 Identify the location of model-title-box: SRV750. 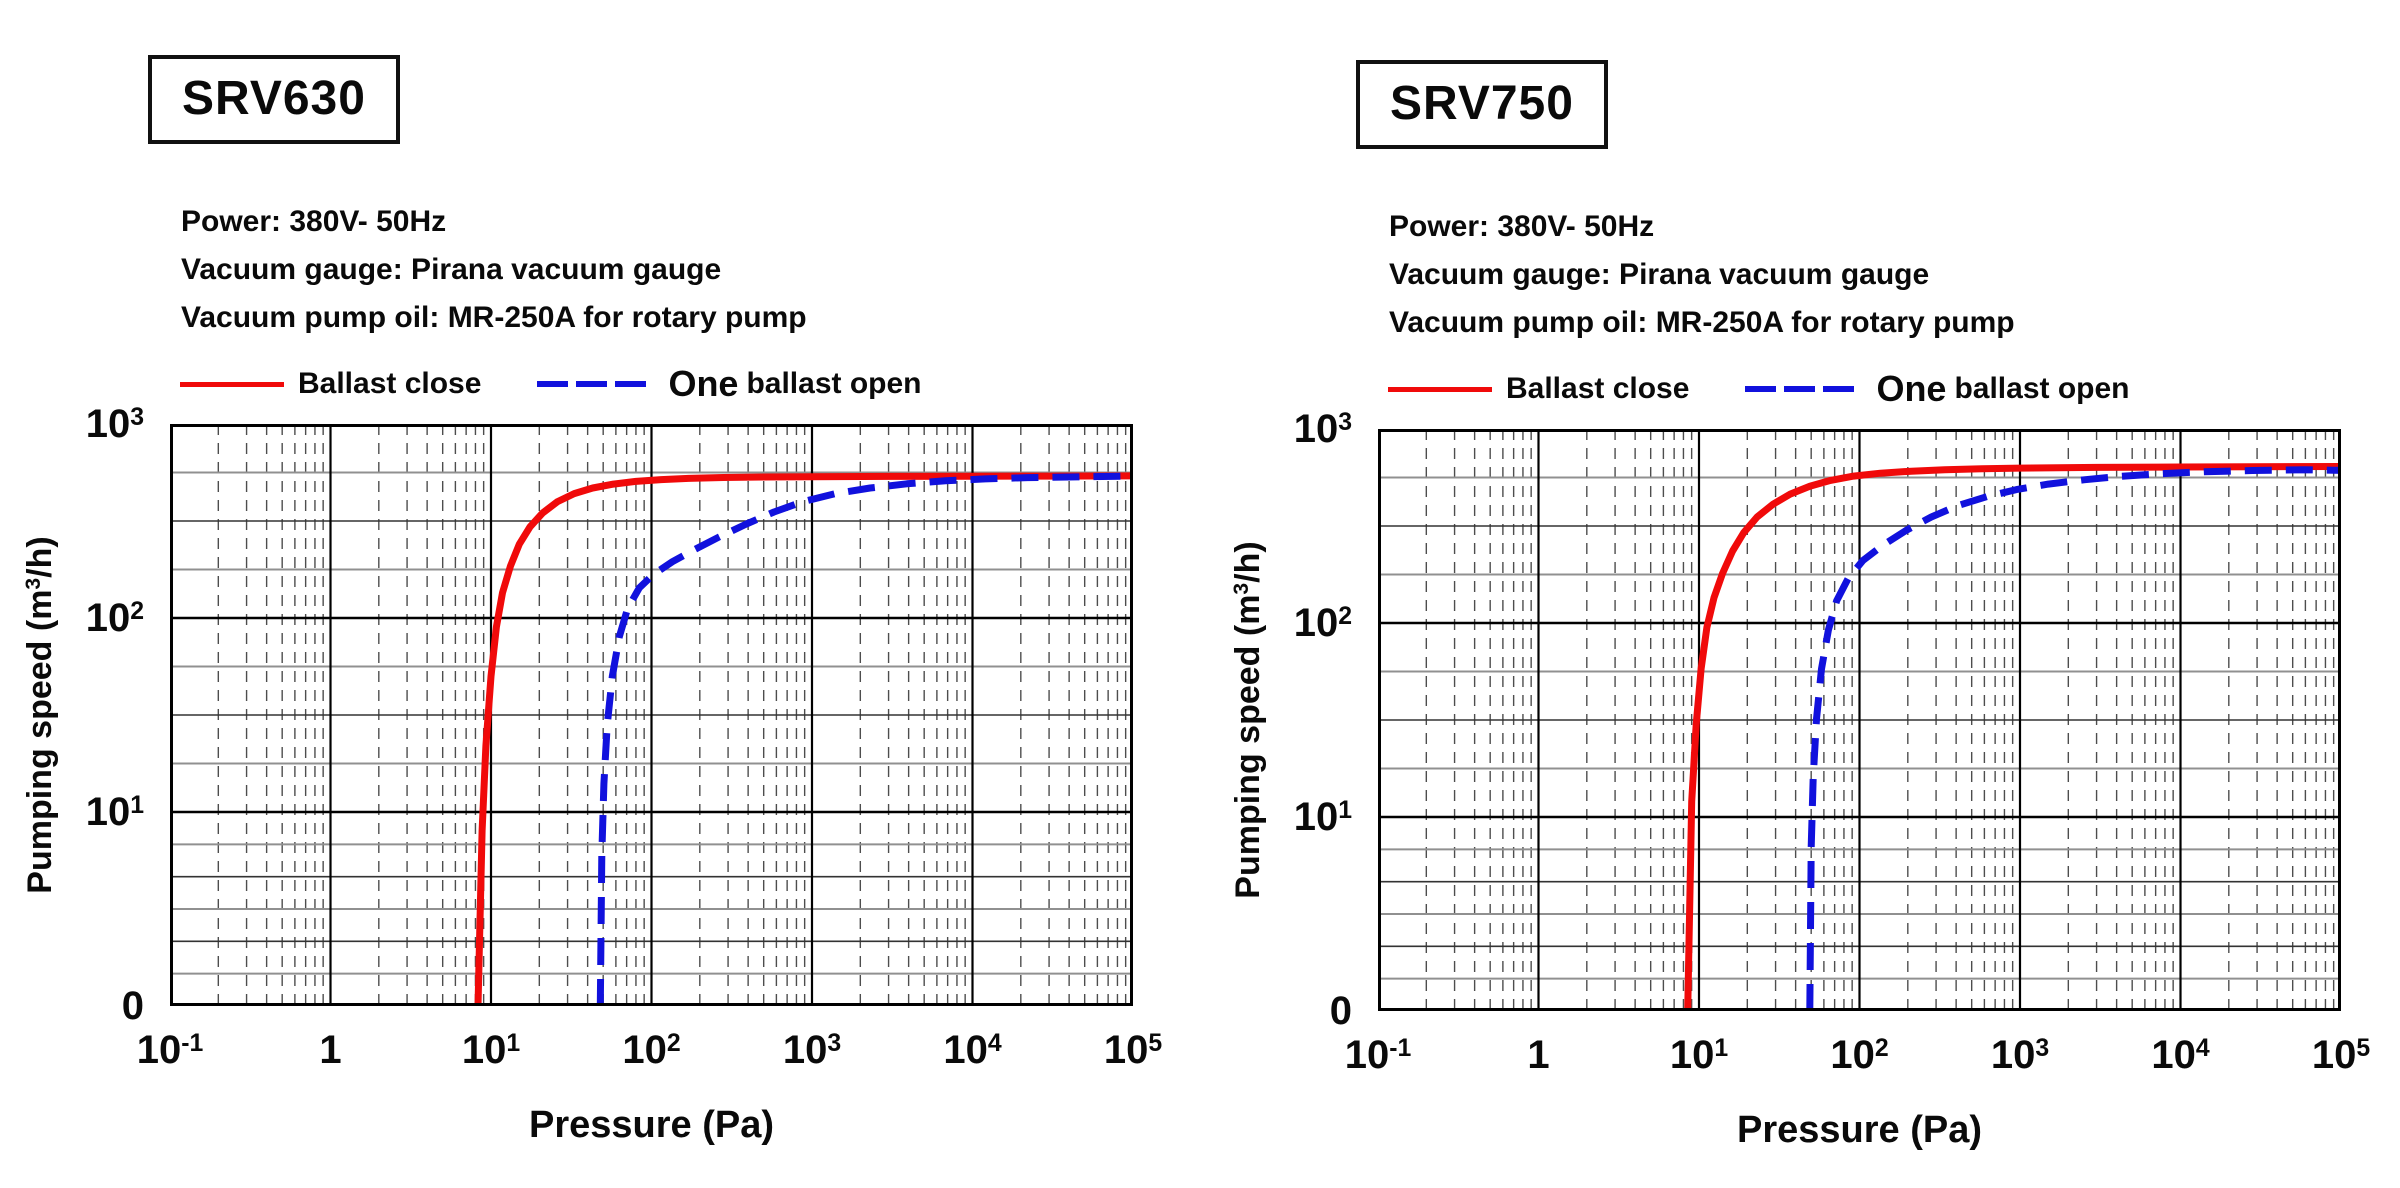
(1482, 104).